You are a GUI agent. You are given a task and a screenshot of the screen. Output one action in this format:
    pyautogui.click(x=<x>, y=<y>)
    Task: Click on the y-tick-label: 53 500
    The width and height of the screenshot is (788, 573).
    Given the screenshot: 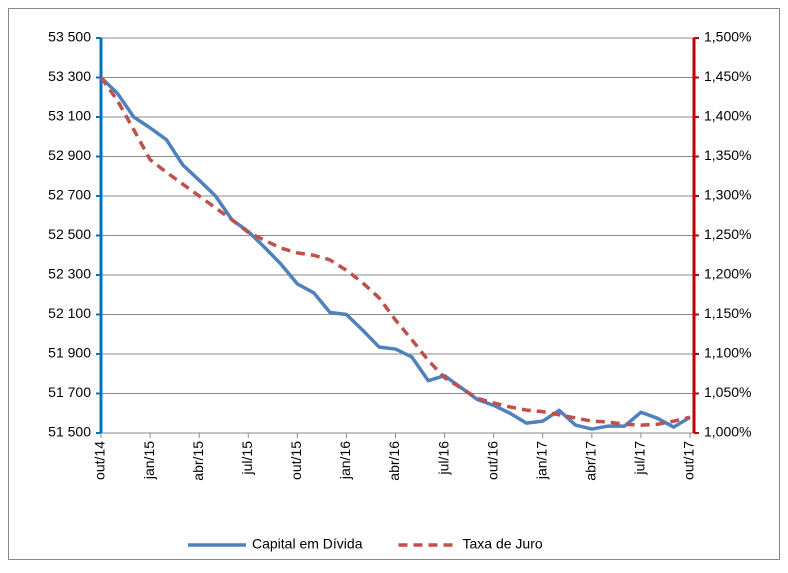 What is the action you would take?
    pyautogui.click(x=69, y=37)
    